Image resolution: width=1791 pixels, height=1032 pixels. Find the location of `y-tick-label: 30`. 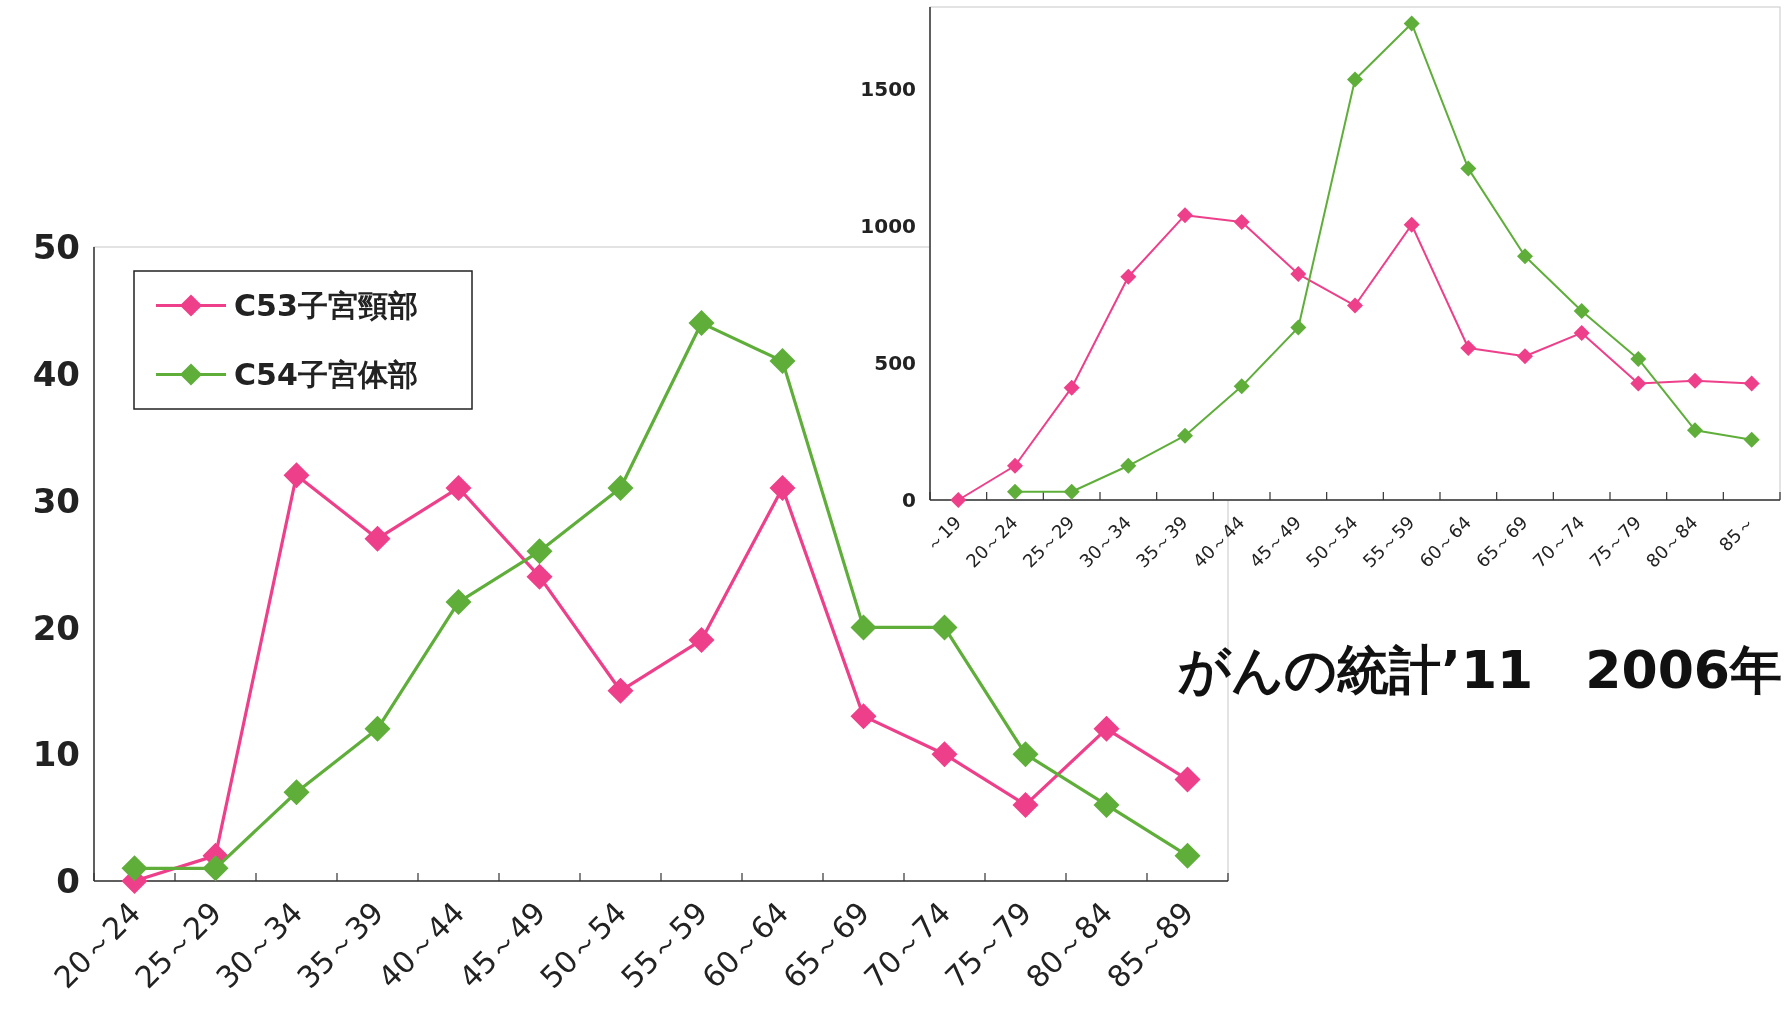

y-tick-label: 30 is located at coordinates (56, 500).